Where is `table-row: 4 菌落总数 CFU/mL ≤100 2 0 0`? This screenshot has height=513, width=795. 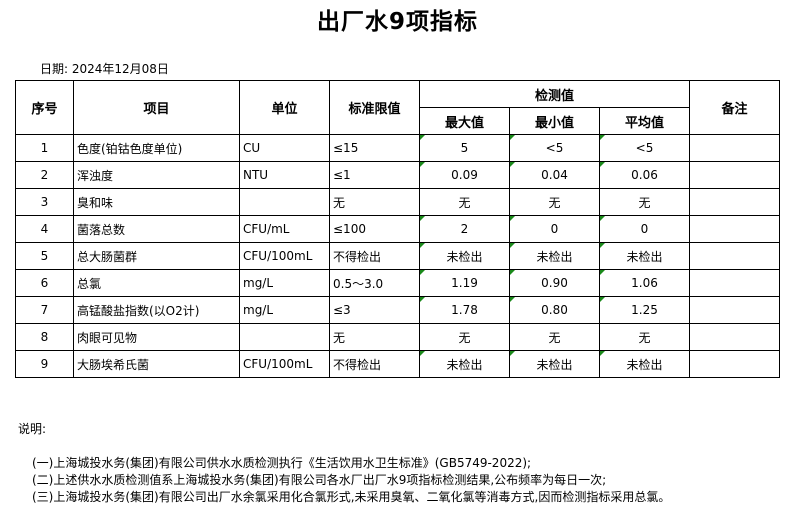
table-row: 4 菌落总数 CFU/mL ≤100 2 0 0 is located at coordinates (397, 229).